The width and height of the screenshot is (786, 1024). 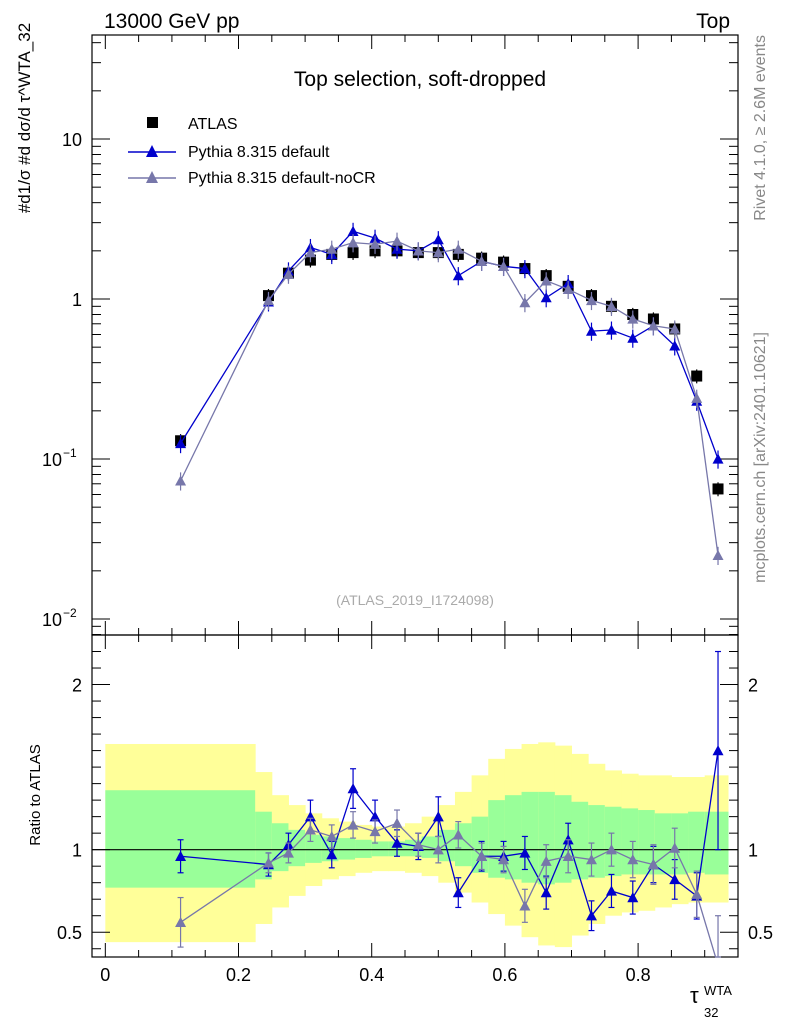 What do you see at coordinates (152, 122) in the screenshot?
I see `legend-marker-atlas` at bounding box center [152, 122].